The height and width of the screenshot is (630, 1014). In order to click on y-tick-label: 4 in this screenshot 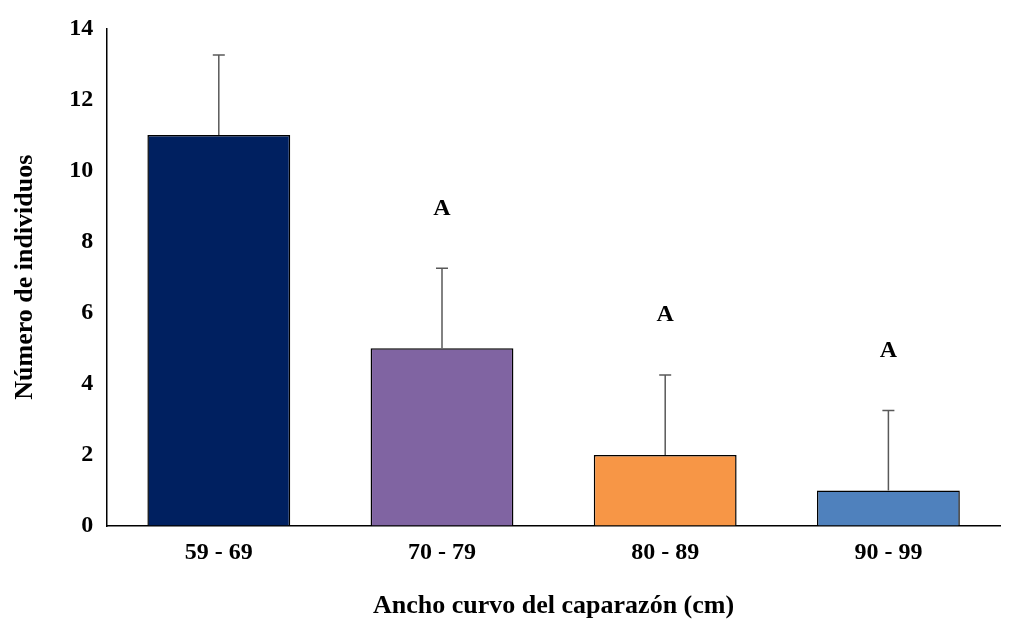, I will do `click(87, 382)`.